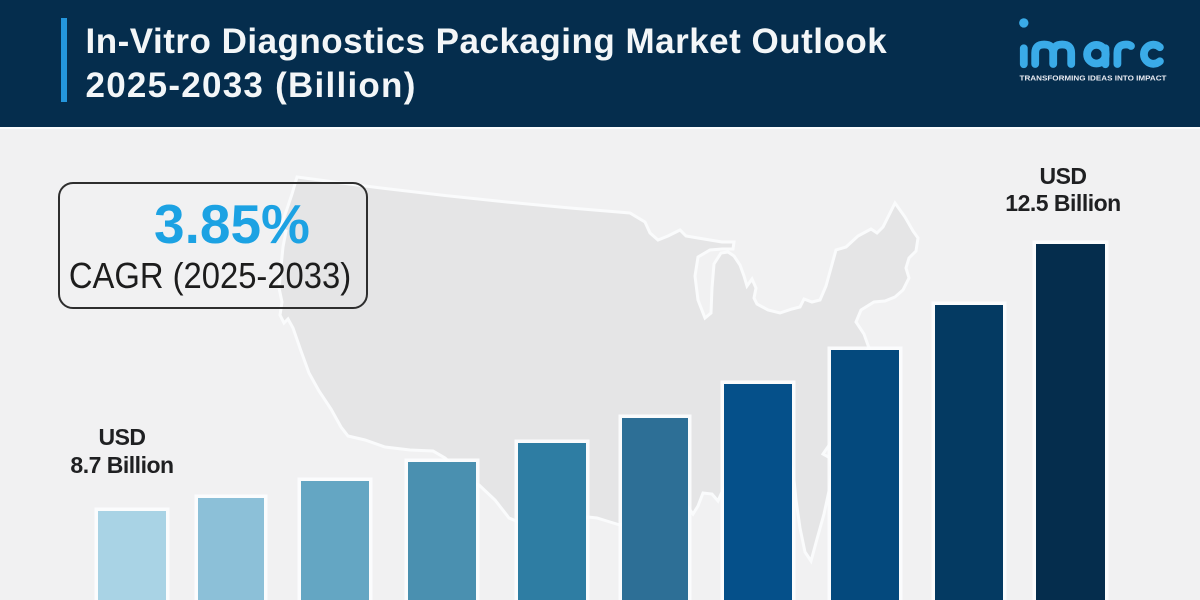  What do you see at coordinates (1093, 78) in the screenshot?
I see `svg-text: TRANSFORMING IDEAS INTO IMPACT` at bounding box center [1093, 78].